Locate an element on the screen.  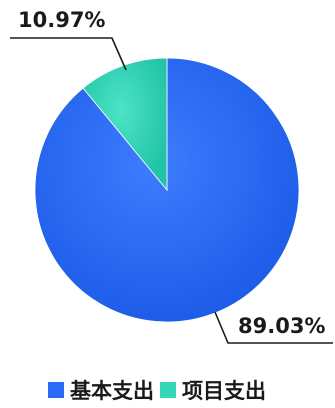
slice-label-project-expenditure: 10.97% is located at coordinates (61, 20).